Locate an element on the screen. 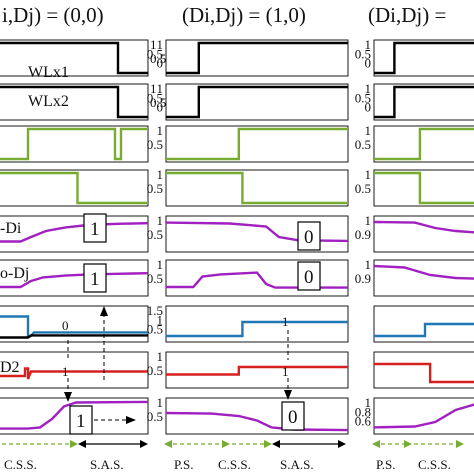  tick-label-c2-r9-1: 0.5 is located at coordinates (155, 416).